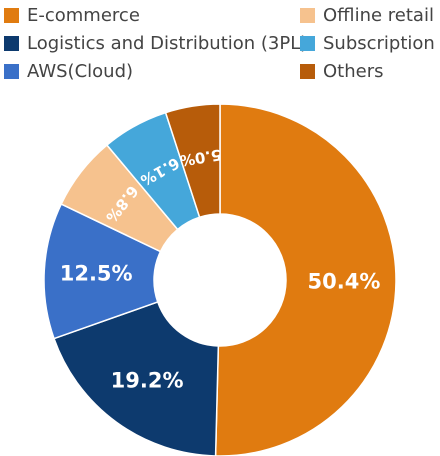  What do you see at coordinates (11, 15) in the screenshot?
I see `legend-swatch-e-commerce` at bounding box center [11, 15].